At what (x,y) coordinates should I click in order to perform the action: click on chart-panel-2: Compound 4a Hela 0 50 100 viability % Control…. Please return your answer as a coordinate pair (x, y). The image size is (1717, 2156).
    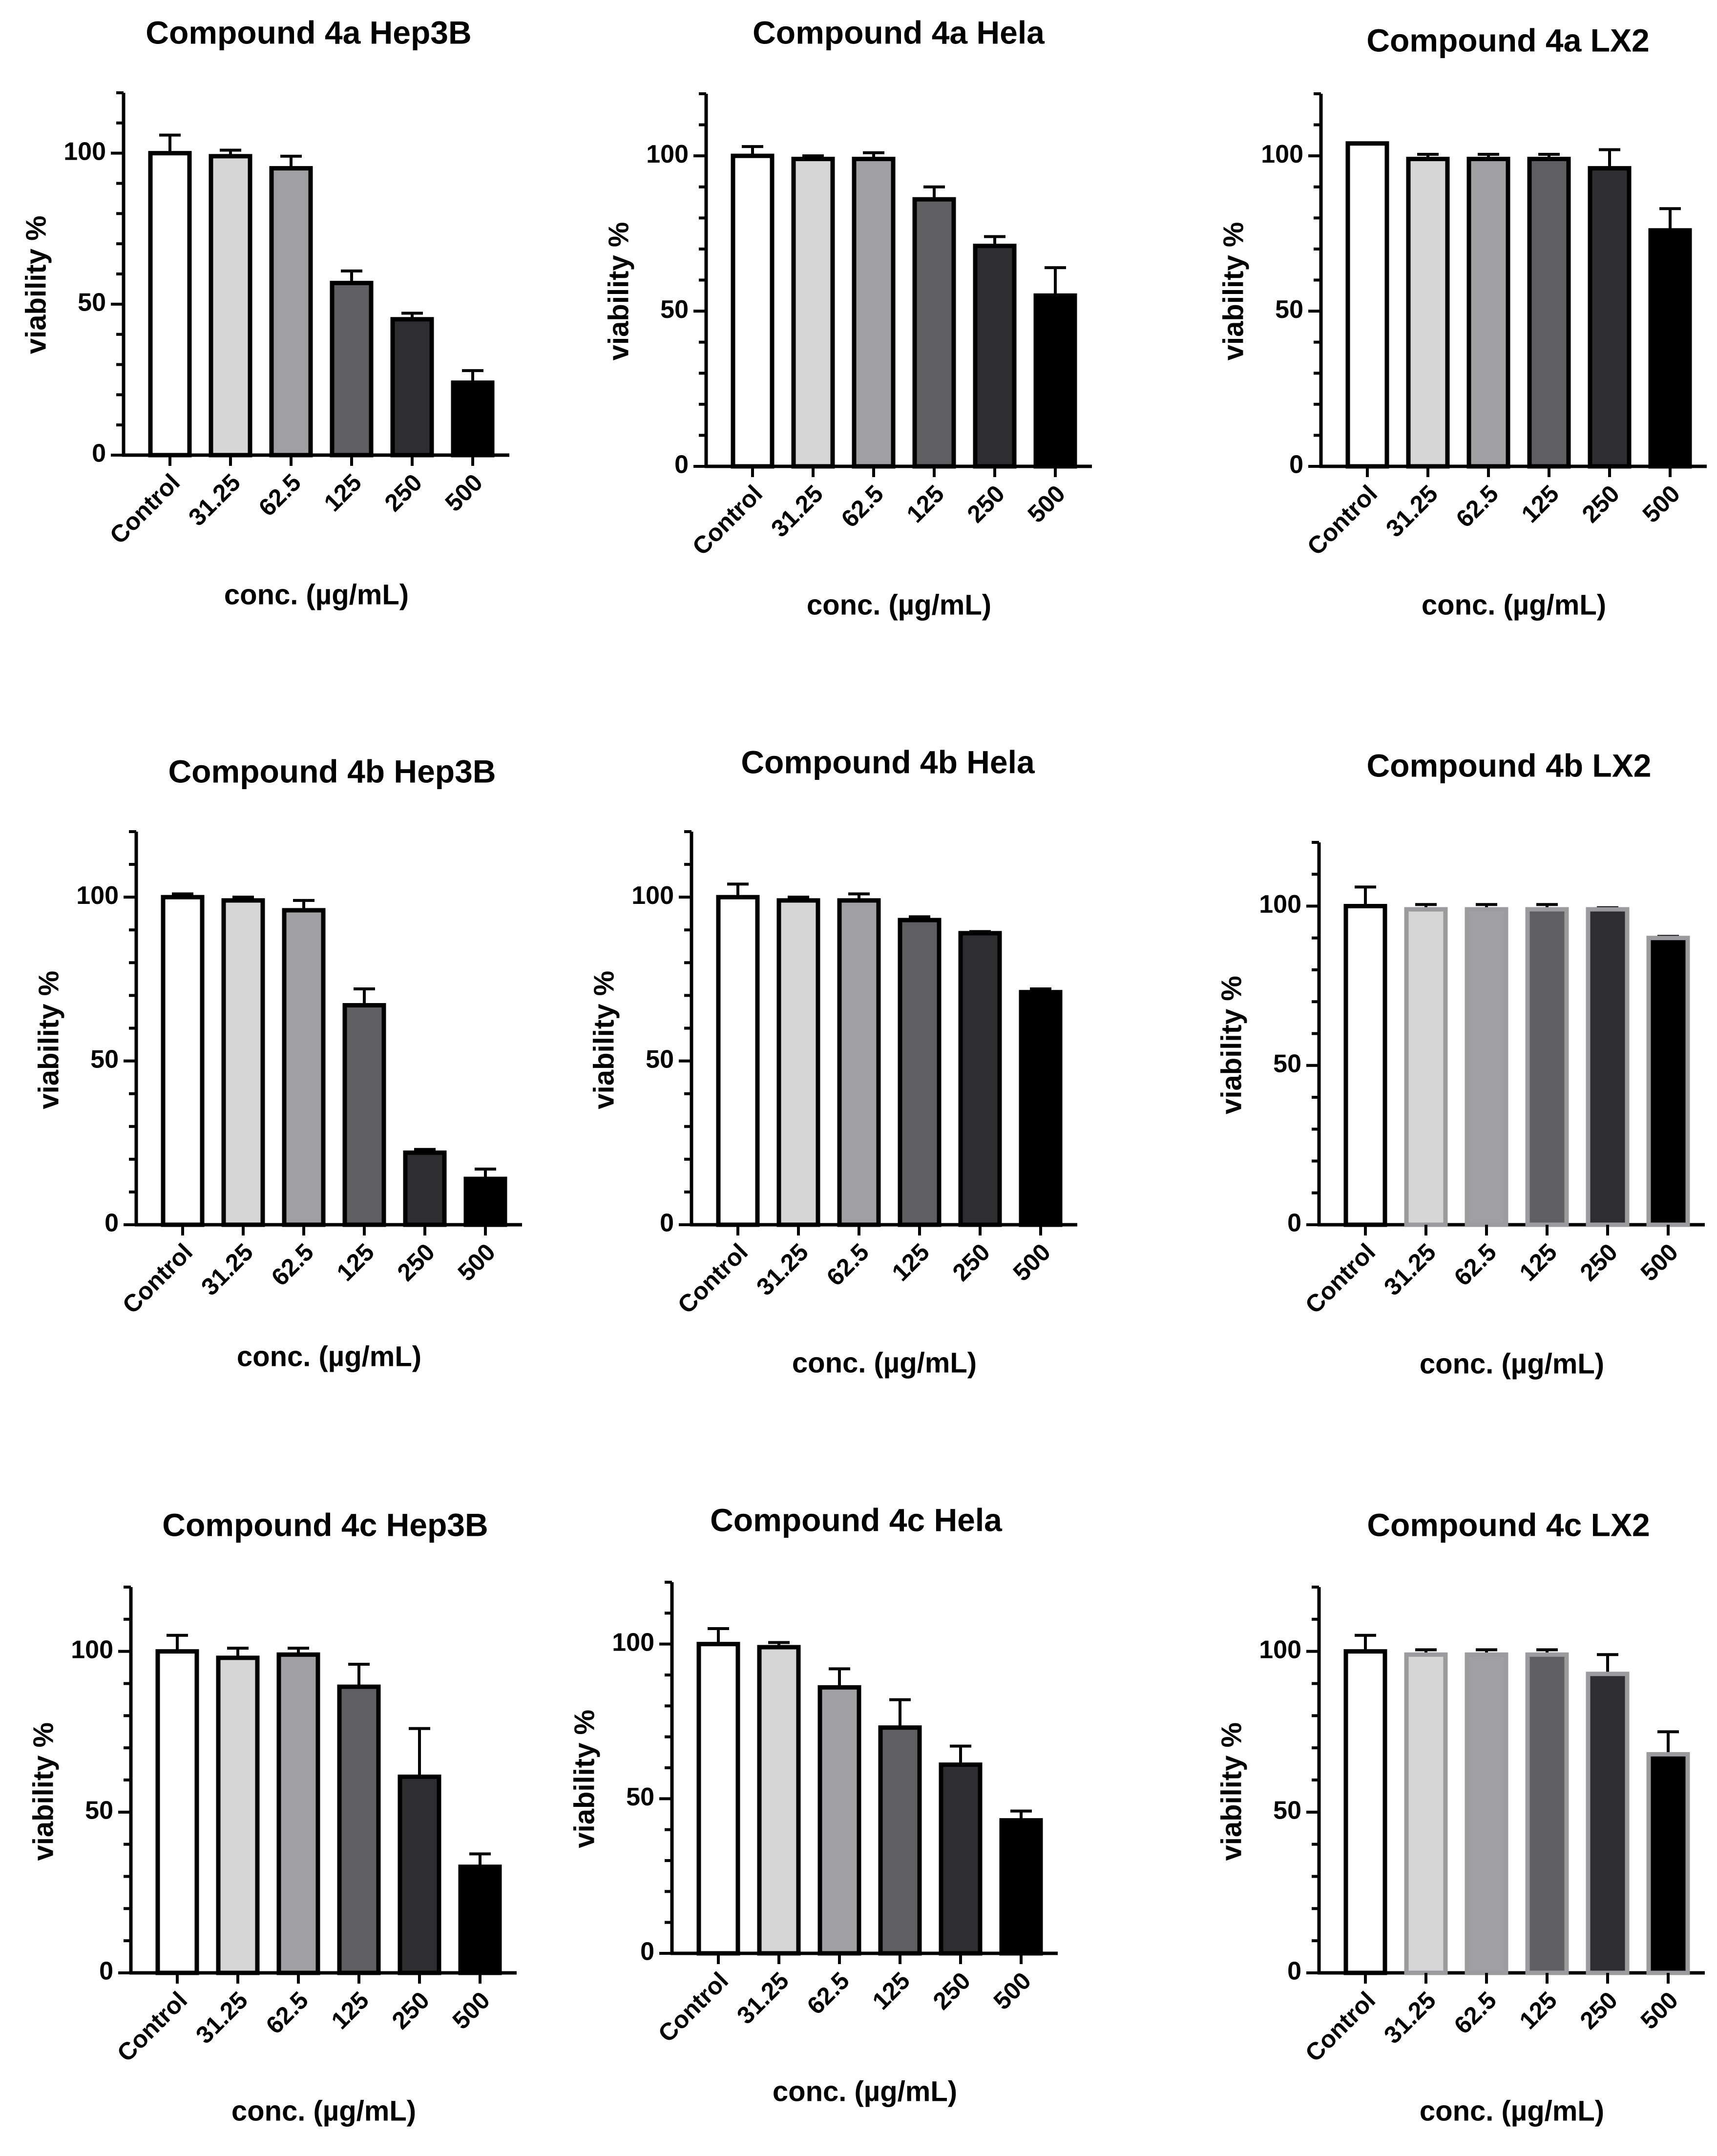
    Looking at the image, I should click on (847, 317).